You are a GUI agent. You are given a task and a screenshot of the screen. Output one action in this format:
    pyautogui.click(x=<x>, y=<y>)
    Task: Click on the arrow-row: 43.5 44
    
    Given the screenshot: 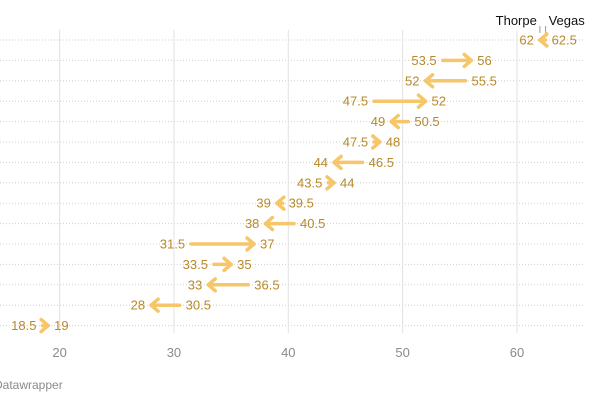 What is the action you would take?
    pyautogui.click(x=326, y=183)
    